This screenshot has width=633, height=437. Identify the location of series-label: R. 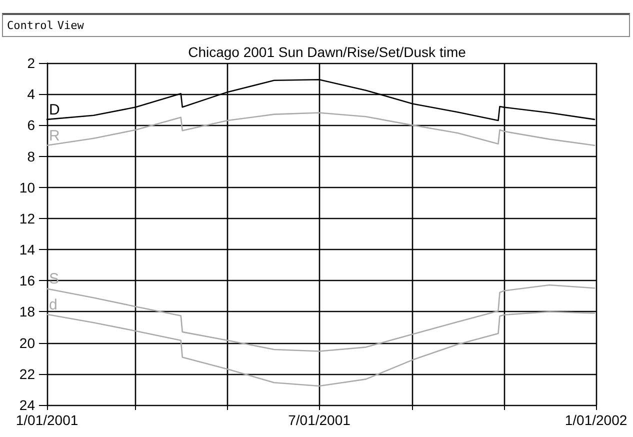
(54, 135).